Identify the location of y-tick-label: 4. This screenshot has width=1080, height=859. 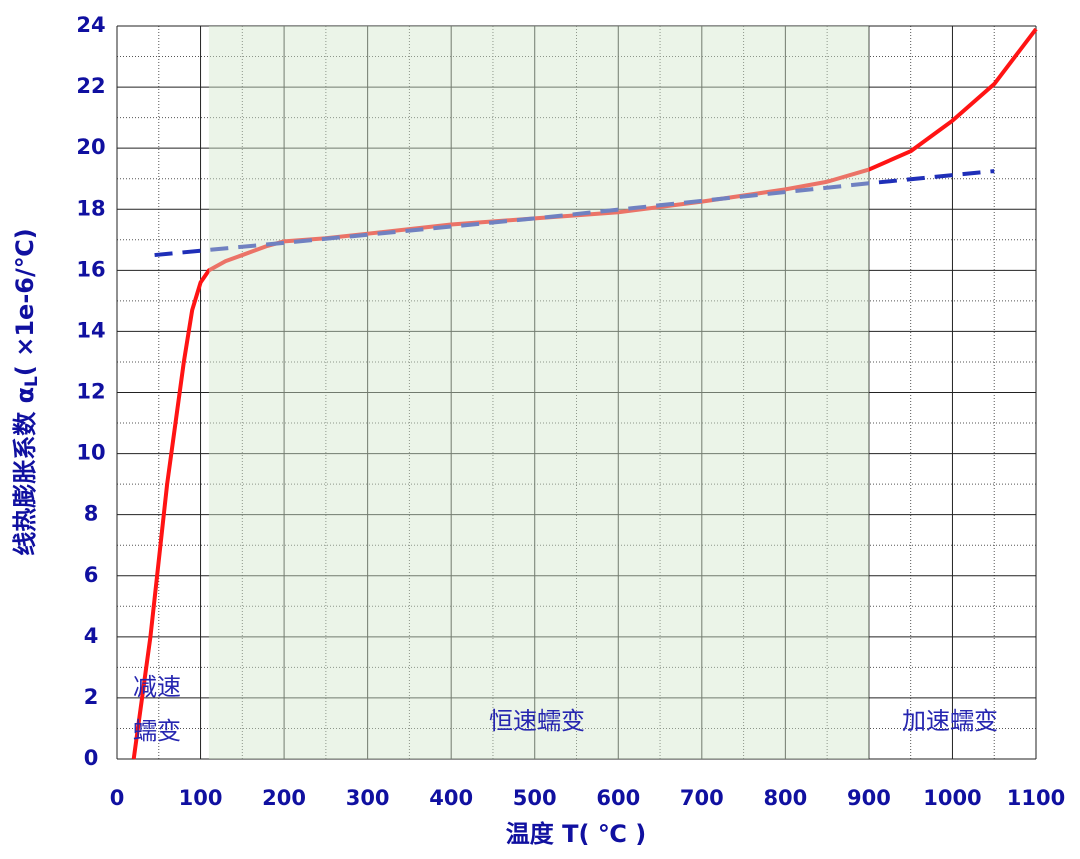
(91, 636).